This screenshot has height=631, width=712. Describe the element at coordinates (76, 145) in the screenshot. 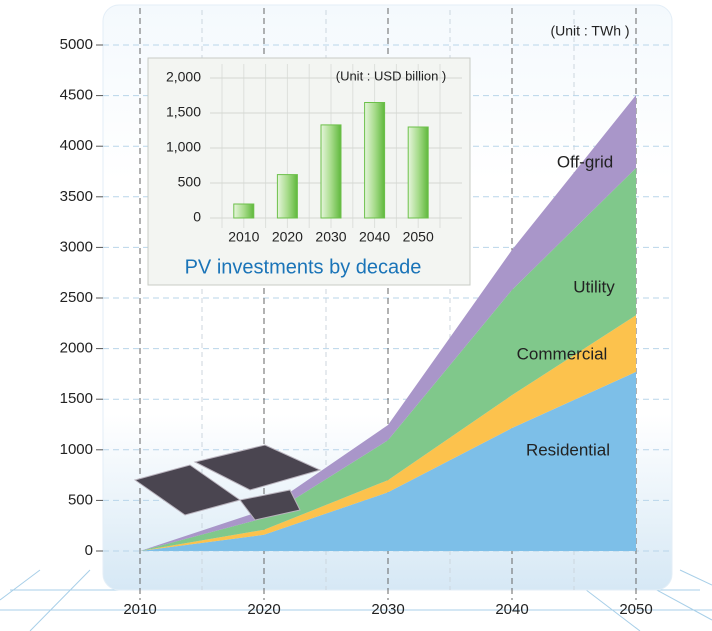

I see `y-tick-label: 4000` at that location.